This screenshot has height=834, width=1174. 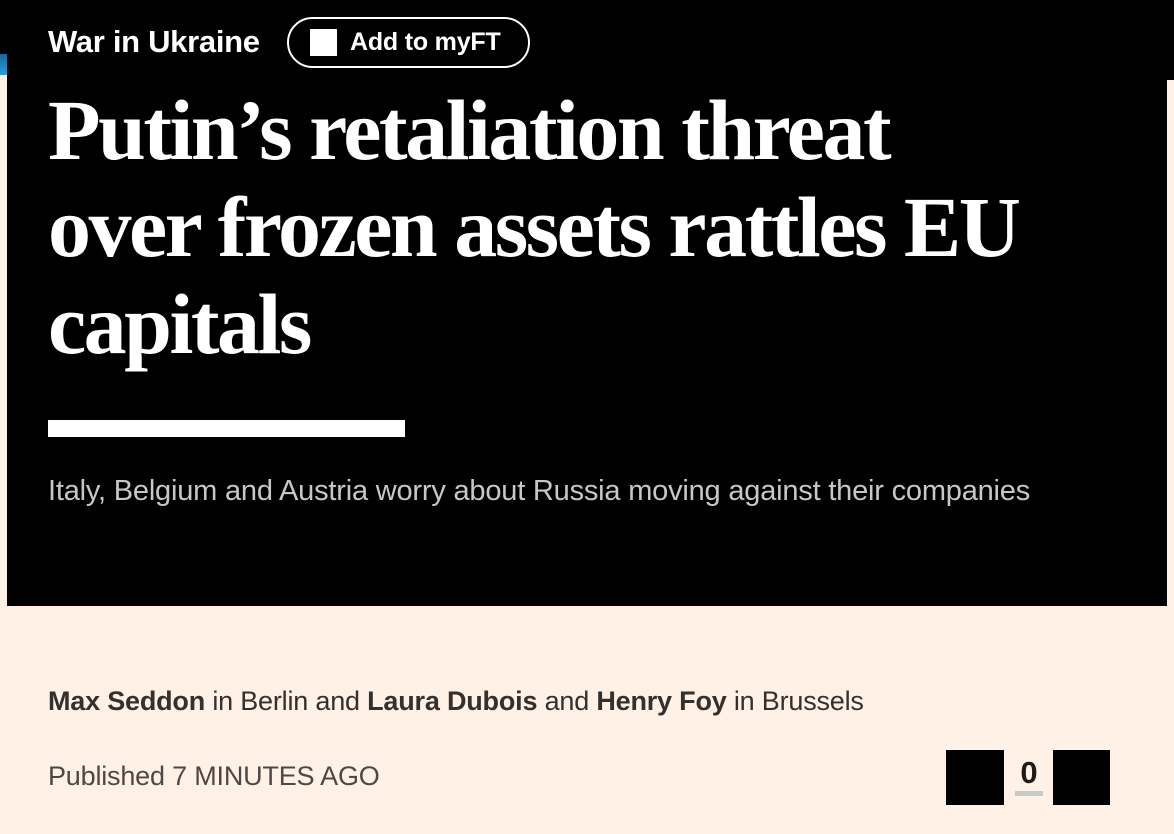 What do you see at coordinates (661, 701) in the screenshot?
I see `author-link: Henry Foy` at bounding box center [661, 701].